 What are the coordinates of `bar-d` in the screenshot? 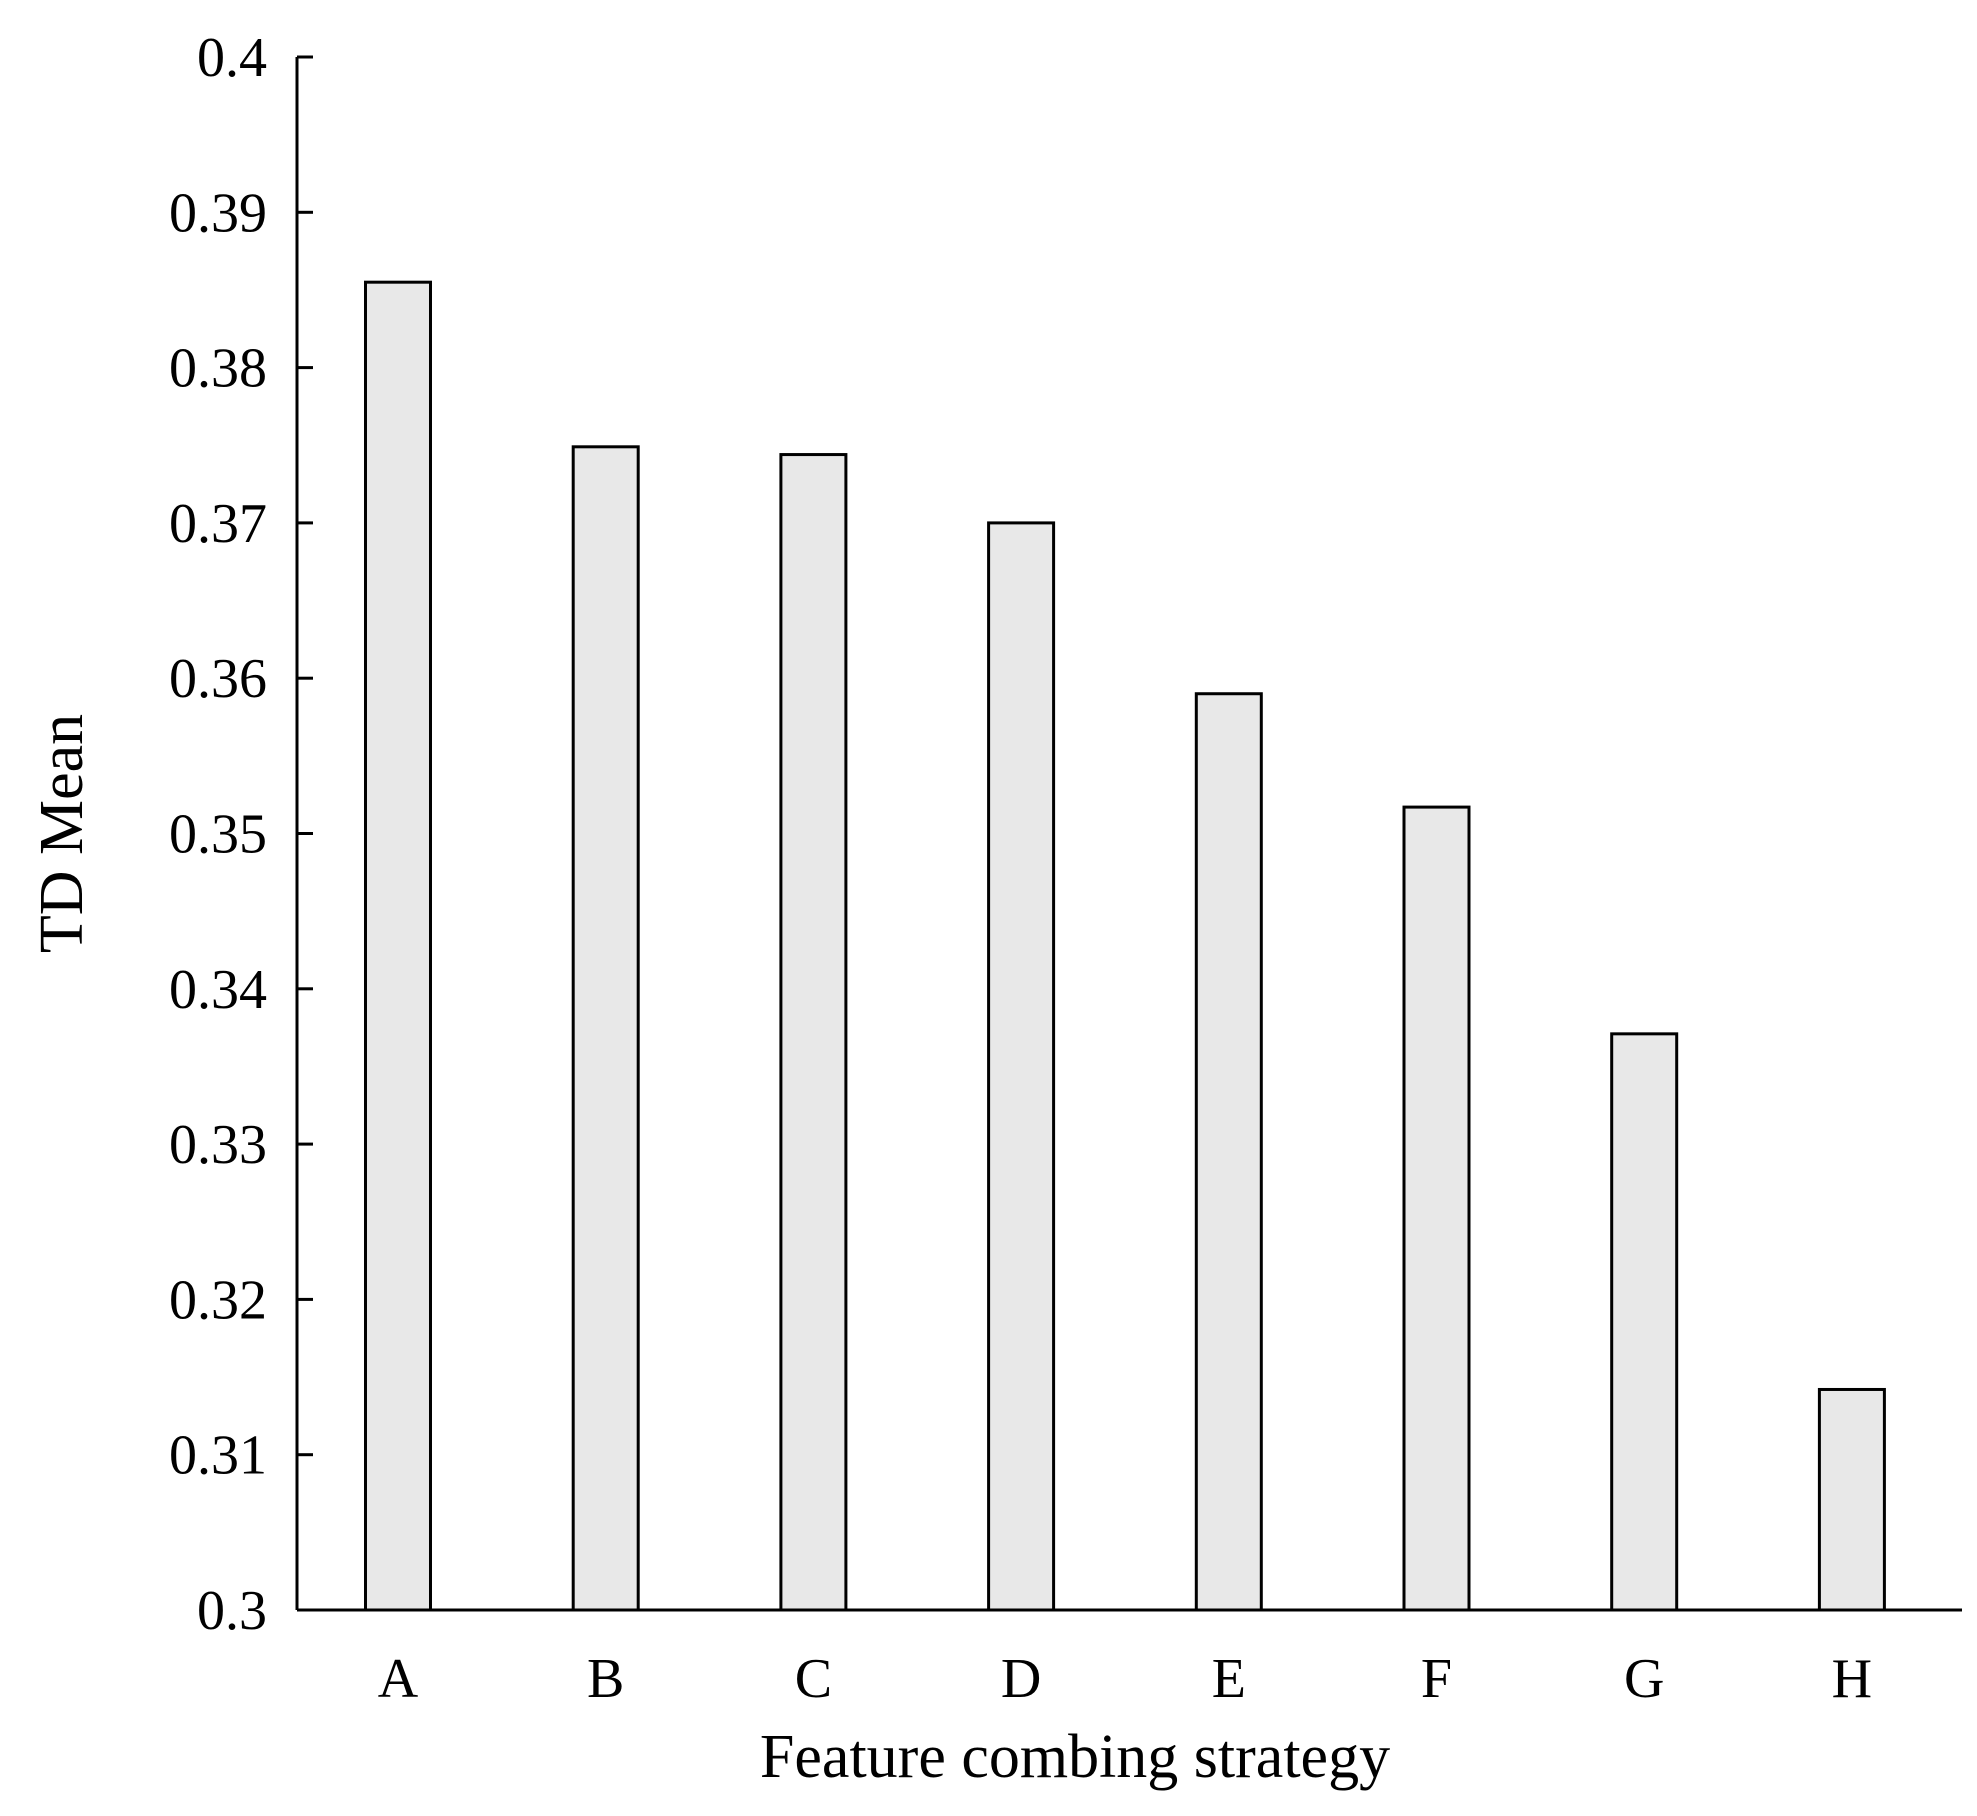 It's located at (1021, 1066).